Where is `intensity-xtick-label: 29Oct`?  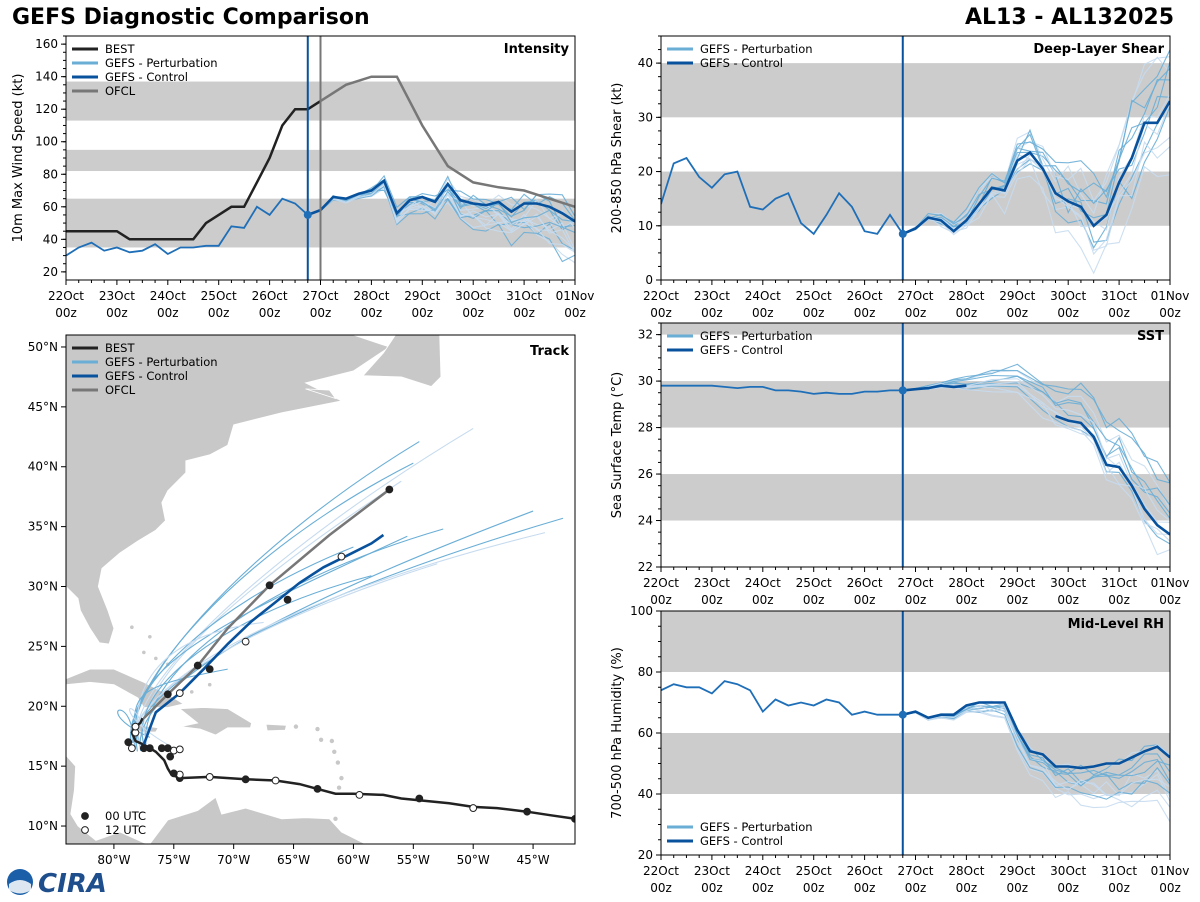
intensity-xtick-label: 29Oct is located at coordinates (422, 296).